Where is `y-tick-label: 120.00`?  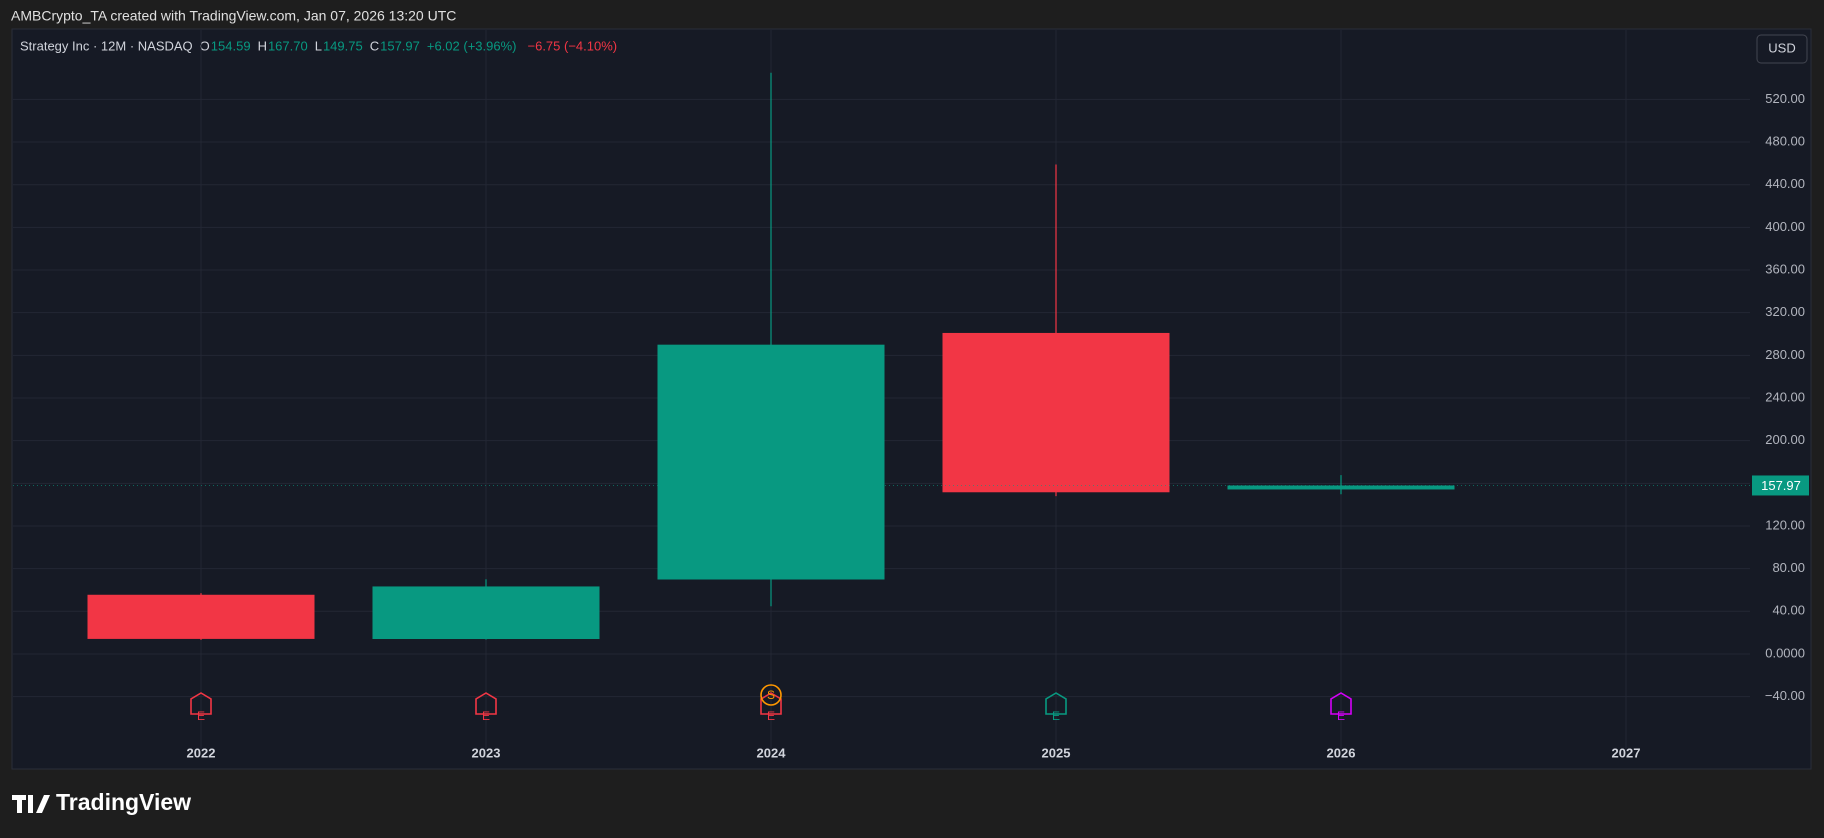
y-tick-label: 120.00 is located at coordinates (1785, 524).